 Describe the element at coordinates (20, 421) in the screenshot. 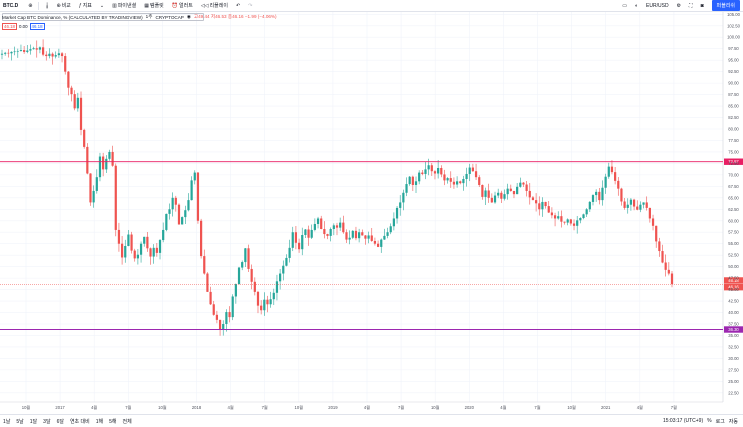

I see `range-button: 5날` at that location.